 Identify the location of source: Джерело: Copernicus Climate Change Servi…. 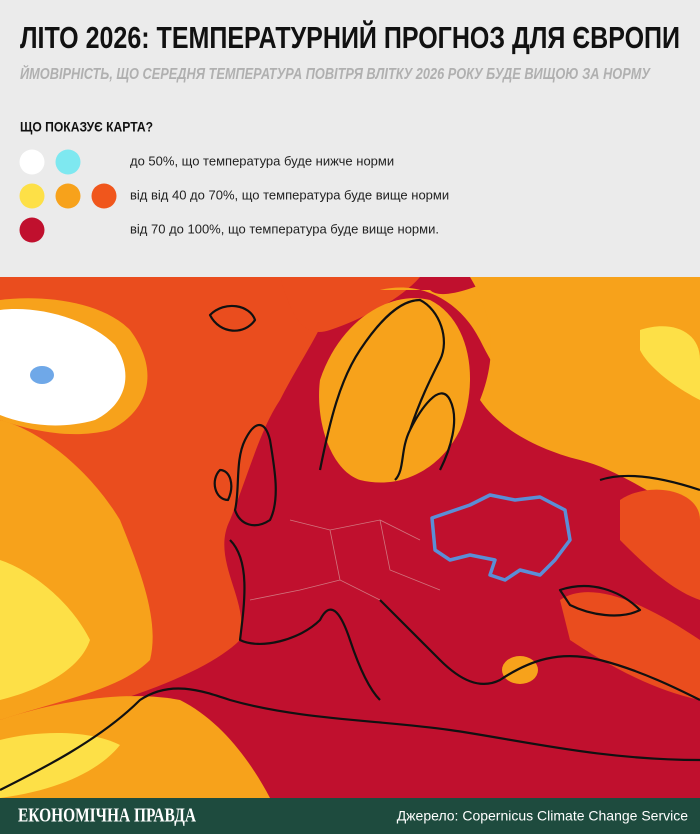
(543, 816).